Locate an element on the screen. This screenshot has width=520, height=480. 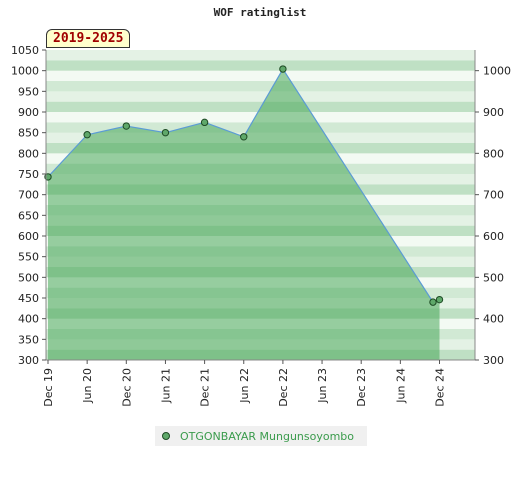
period-badge: 2019-2025 is located at coordinates (88, 38).